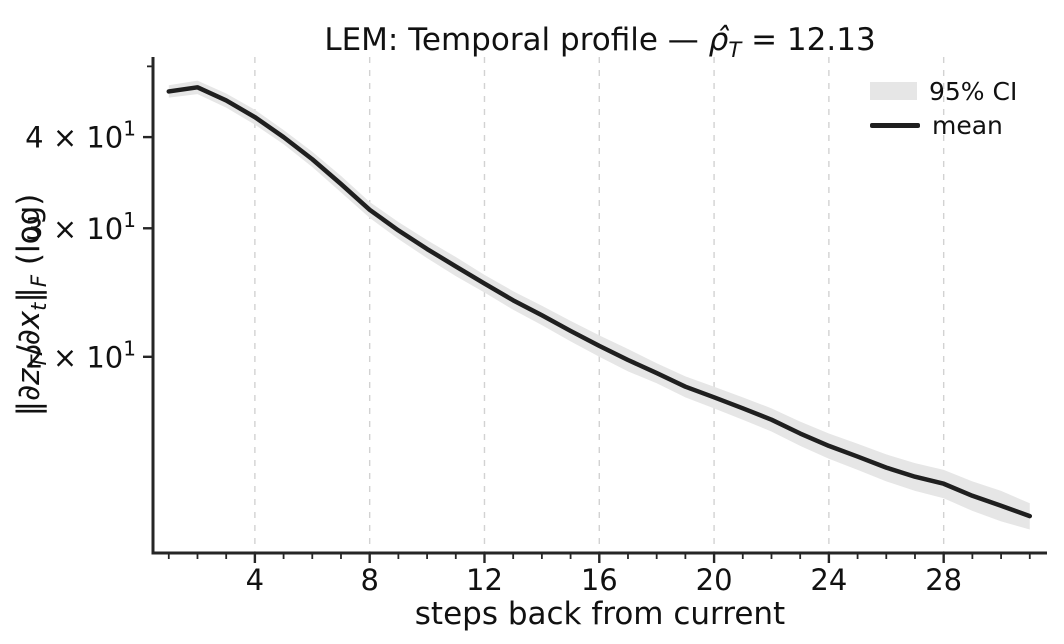  Describe the element at coordinates (735, 50) in the screenshot. I see `title-rho-subscript: T` at that location.